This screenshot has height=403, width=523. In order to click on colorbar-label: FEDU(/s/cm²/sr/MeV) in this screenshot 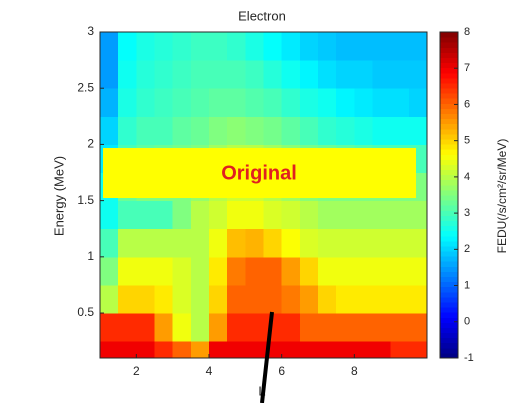, I will do `click(502, 196)`.